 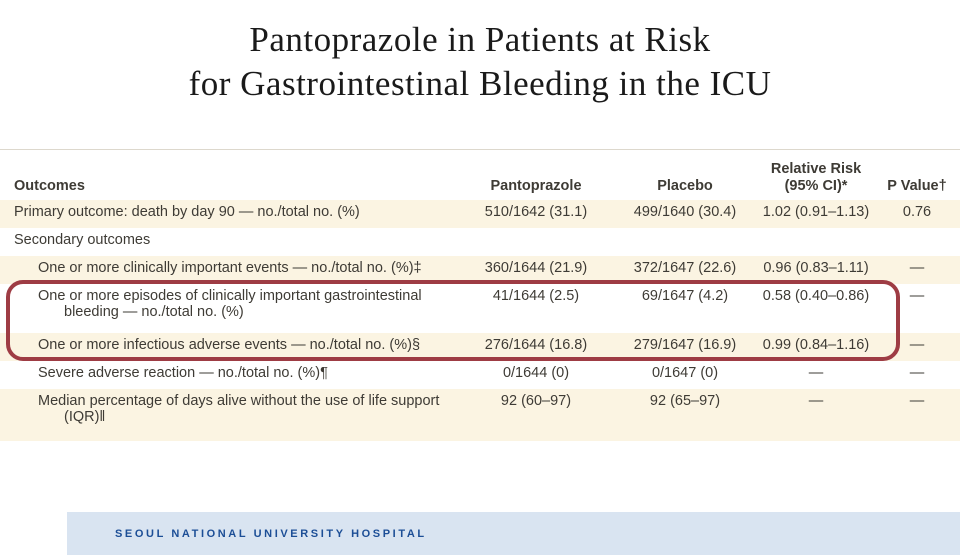 What do you see at coordinates (513, 533) in the screenshot?
I see `footer-bar: SEOUL NATIONAL UNIVERSITY HOSPITAL` at bounding box center [513, 533].